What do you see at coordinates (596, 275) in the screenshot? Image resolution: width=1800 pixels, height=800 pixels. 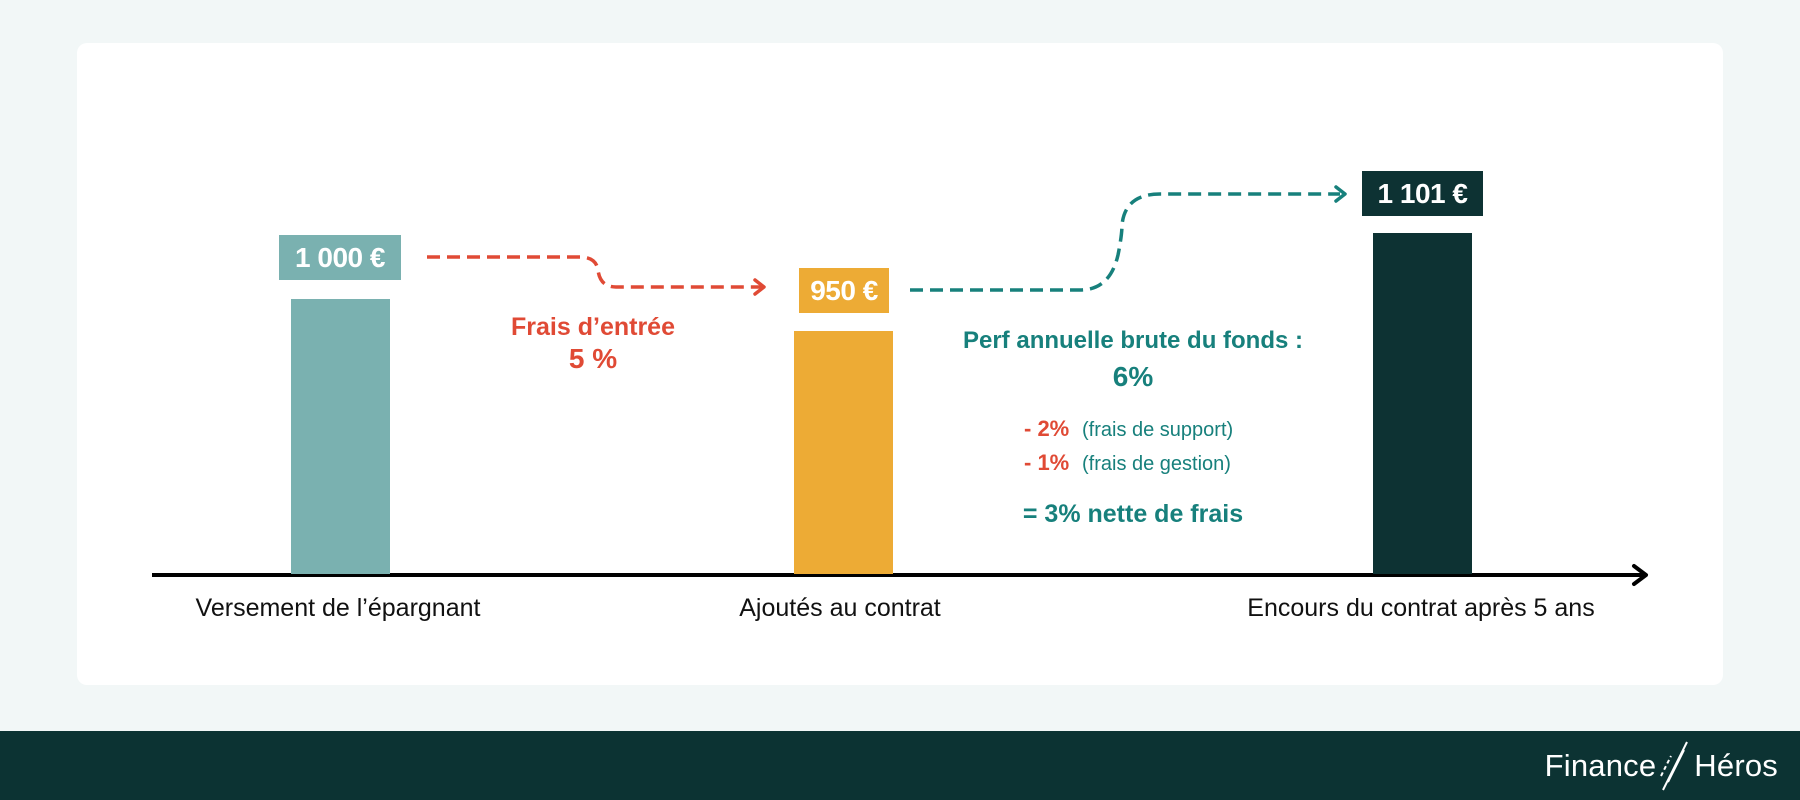 I see `entry-fee-arrow` at bounding box center [596, 275].